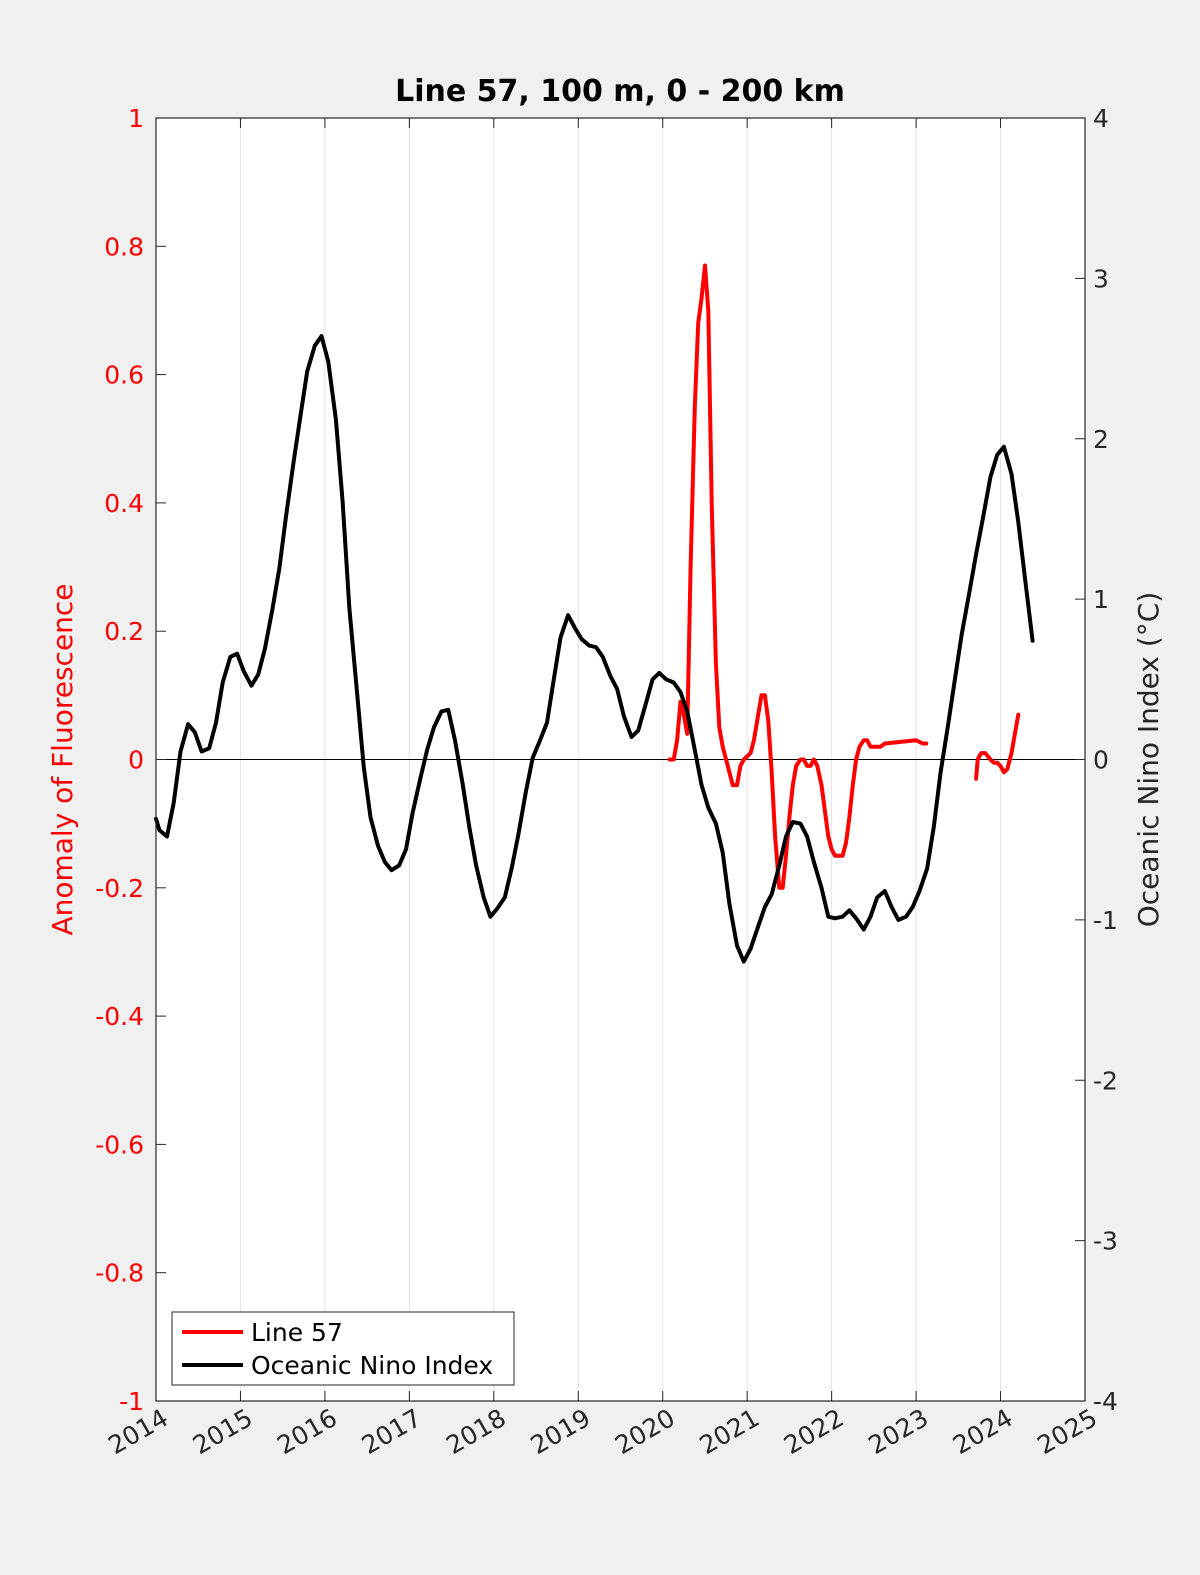  I want to click on y-left-tick-label: 1, so click(136, 118).